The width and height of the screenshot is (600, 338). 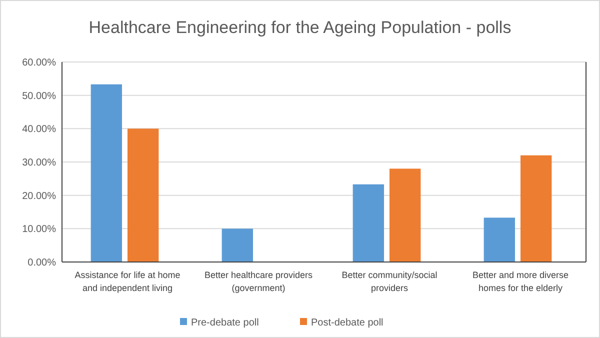 What do you see at coordinates (347, 323) in the screenshot?
I see `legend-label: Post-debate poll` at bounding box center [347, 323].